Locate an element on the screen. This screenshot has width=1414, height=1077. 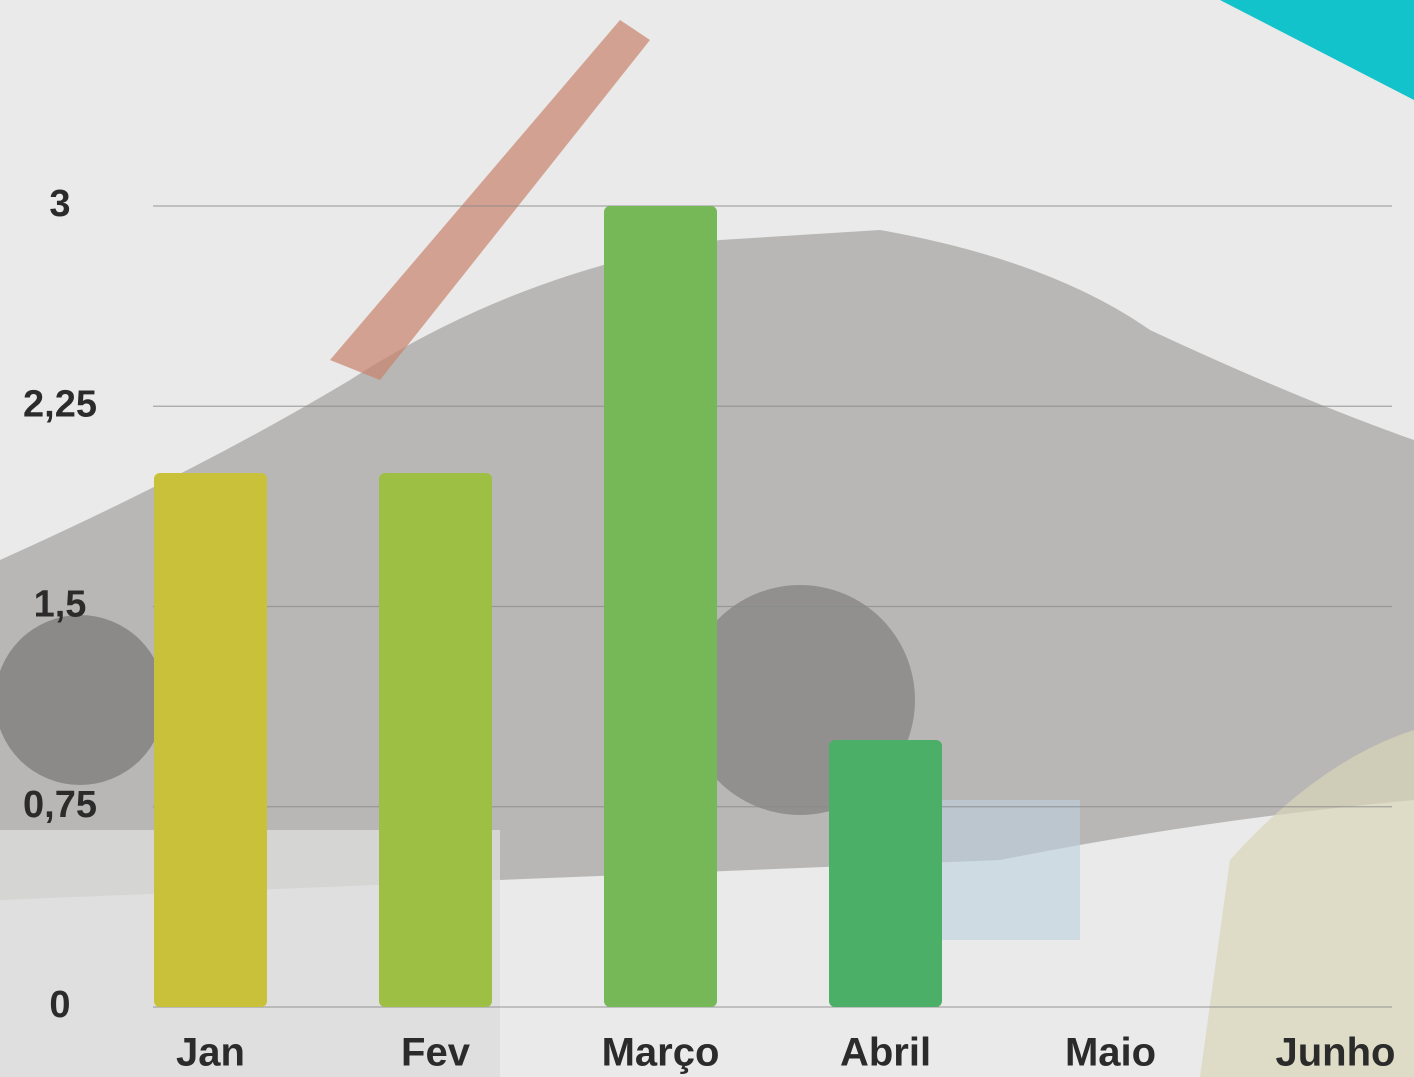
y-tick-label: 1,5 is located at coordinates (60, 605).